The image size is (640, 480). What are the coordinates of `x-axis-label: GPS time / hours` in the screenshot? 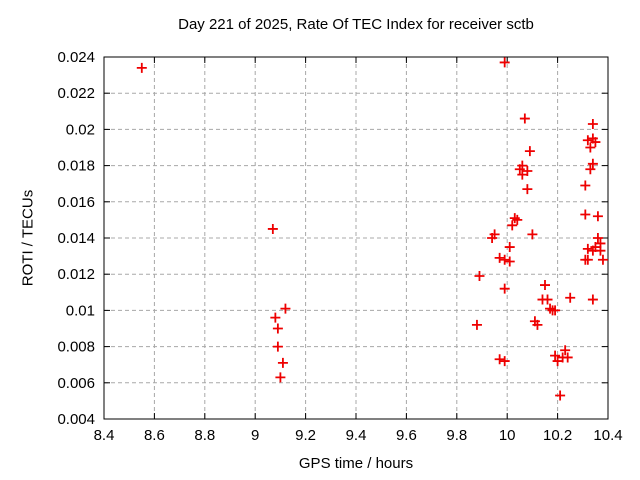 It's located at (356, 463).